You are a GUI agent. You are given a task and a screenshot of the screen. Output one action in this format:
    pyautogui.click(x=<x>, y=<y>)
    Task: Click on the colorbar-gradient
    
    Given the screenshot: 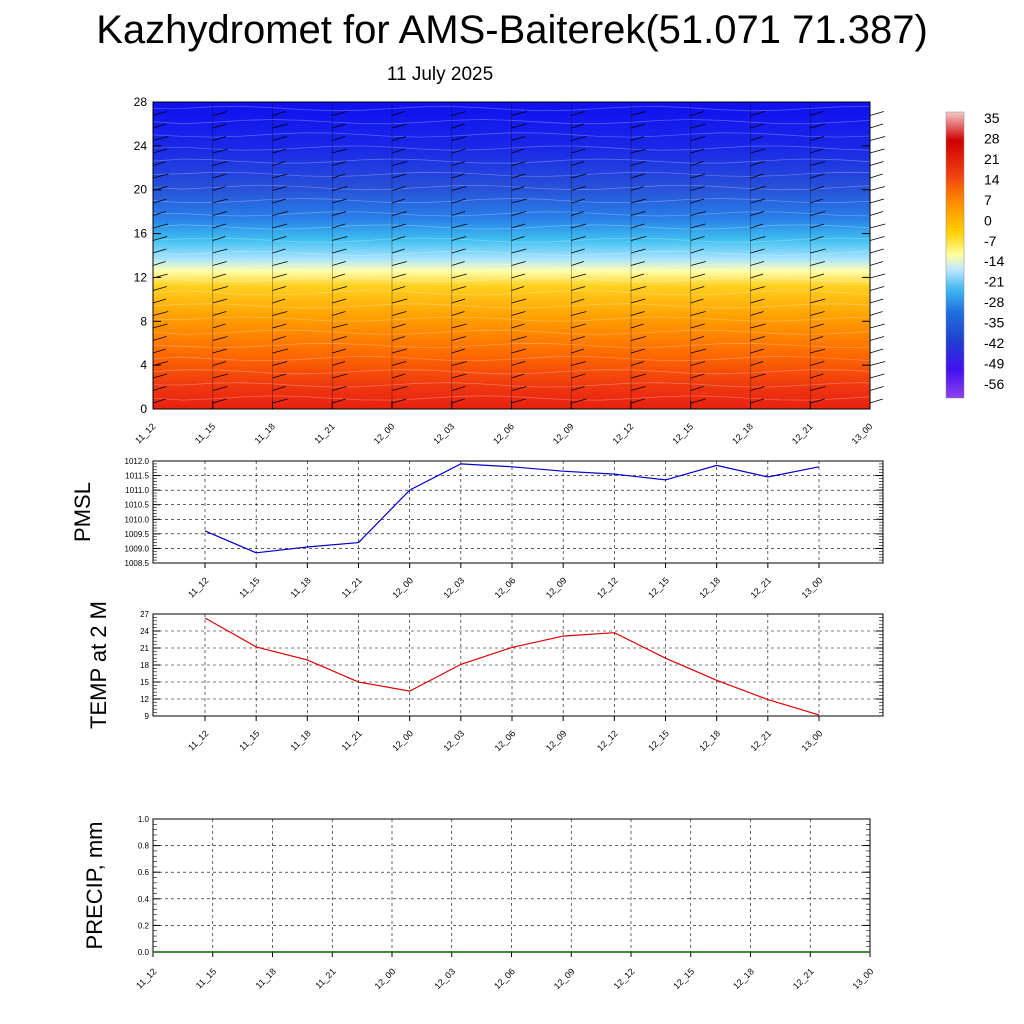 What is the action you would take?
    pyautogui.click(x=955, y=255)
    